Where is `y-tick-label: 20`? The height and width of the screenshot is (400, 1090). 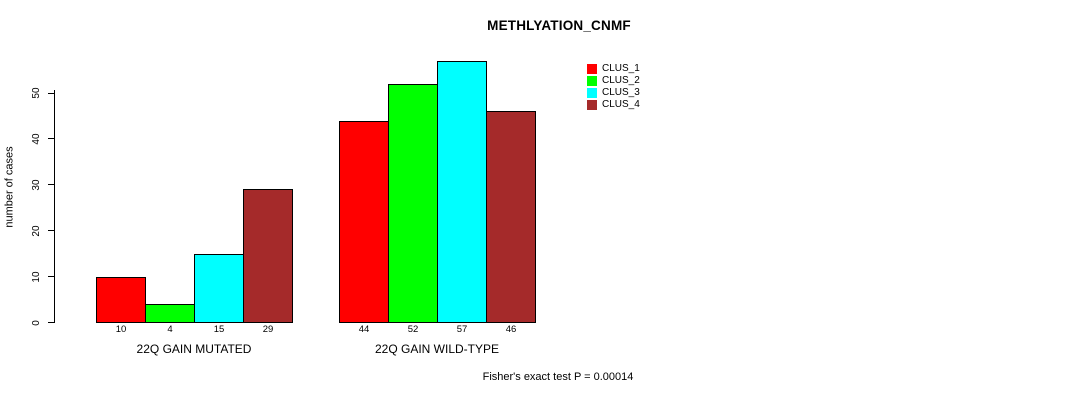 y-tick-label: 20 is located at coordinates (36, 231).